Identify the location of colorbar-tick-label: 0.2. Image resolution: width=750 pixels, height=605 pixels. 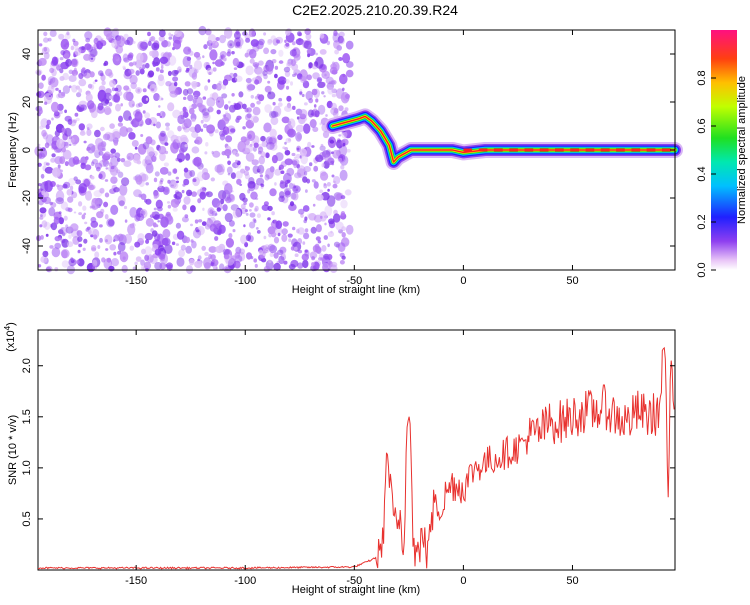
(702, 221).